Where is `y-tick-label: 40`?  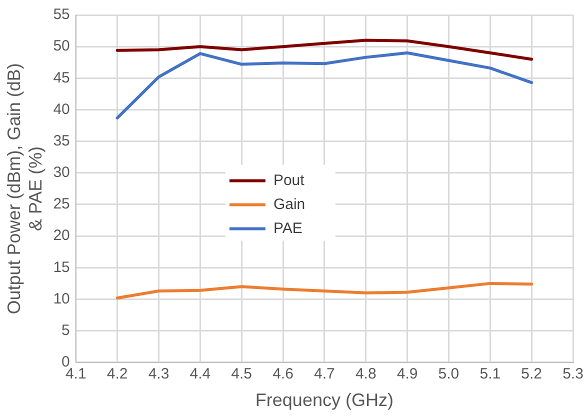
y-tick-label: 40 is located at coordinates (61, 109).